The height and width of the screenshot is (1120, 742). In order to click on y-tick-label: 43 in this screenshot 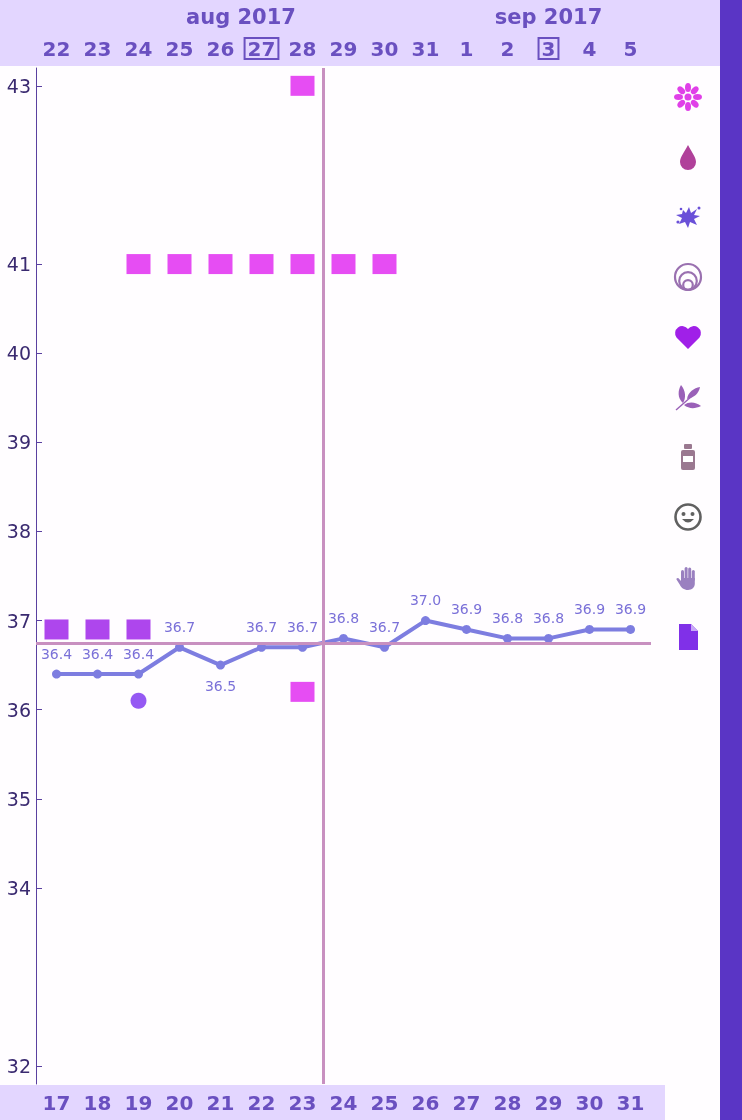, I will do `click(18, 85)`.